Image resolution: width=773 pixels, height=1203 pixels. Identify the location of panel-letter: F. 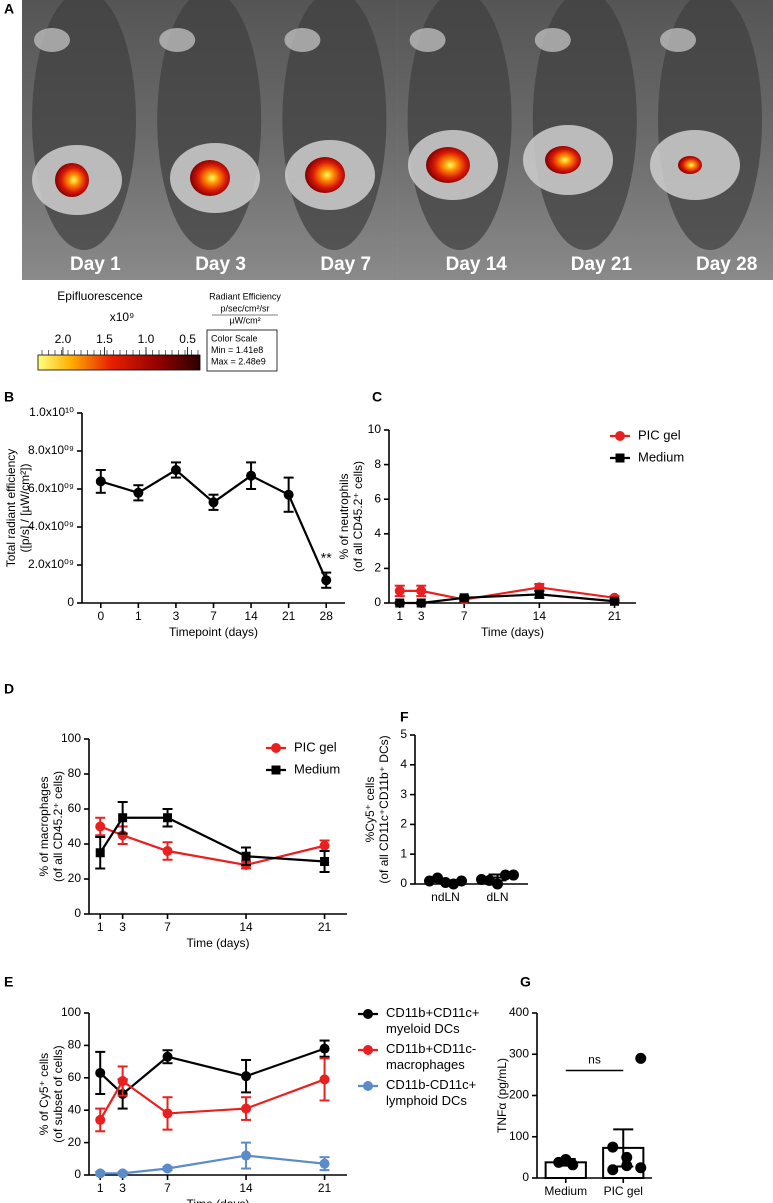
(404, 717).